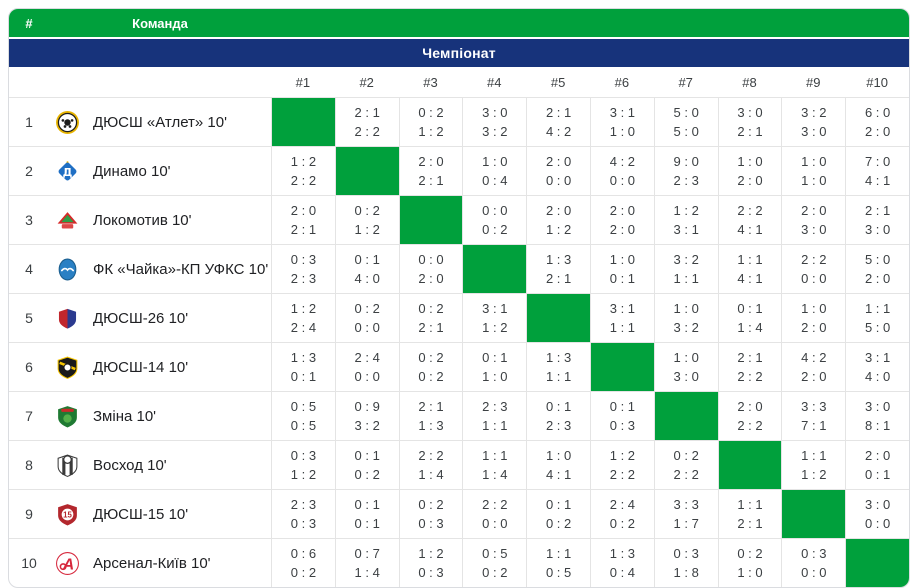 This screenshot has height=588, width=917. I want to click on match-score-cell: 2 : 1 1 : 3, so click(430, 416).